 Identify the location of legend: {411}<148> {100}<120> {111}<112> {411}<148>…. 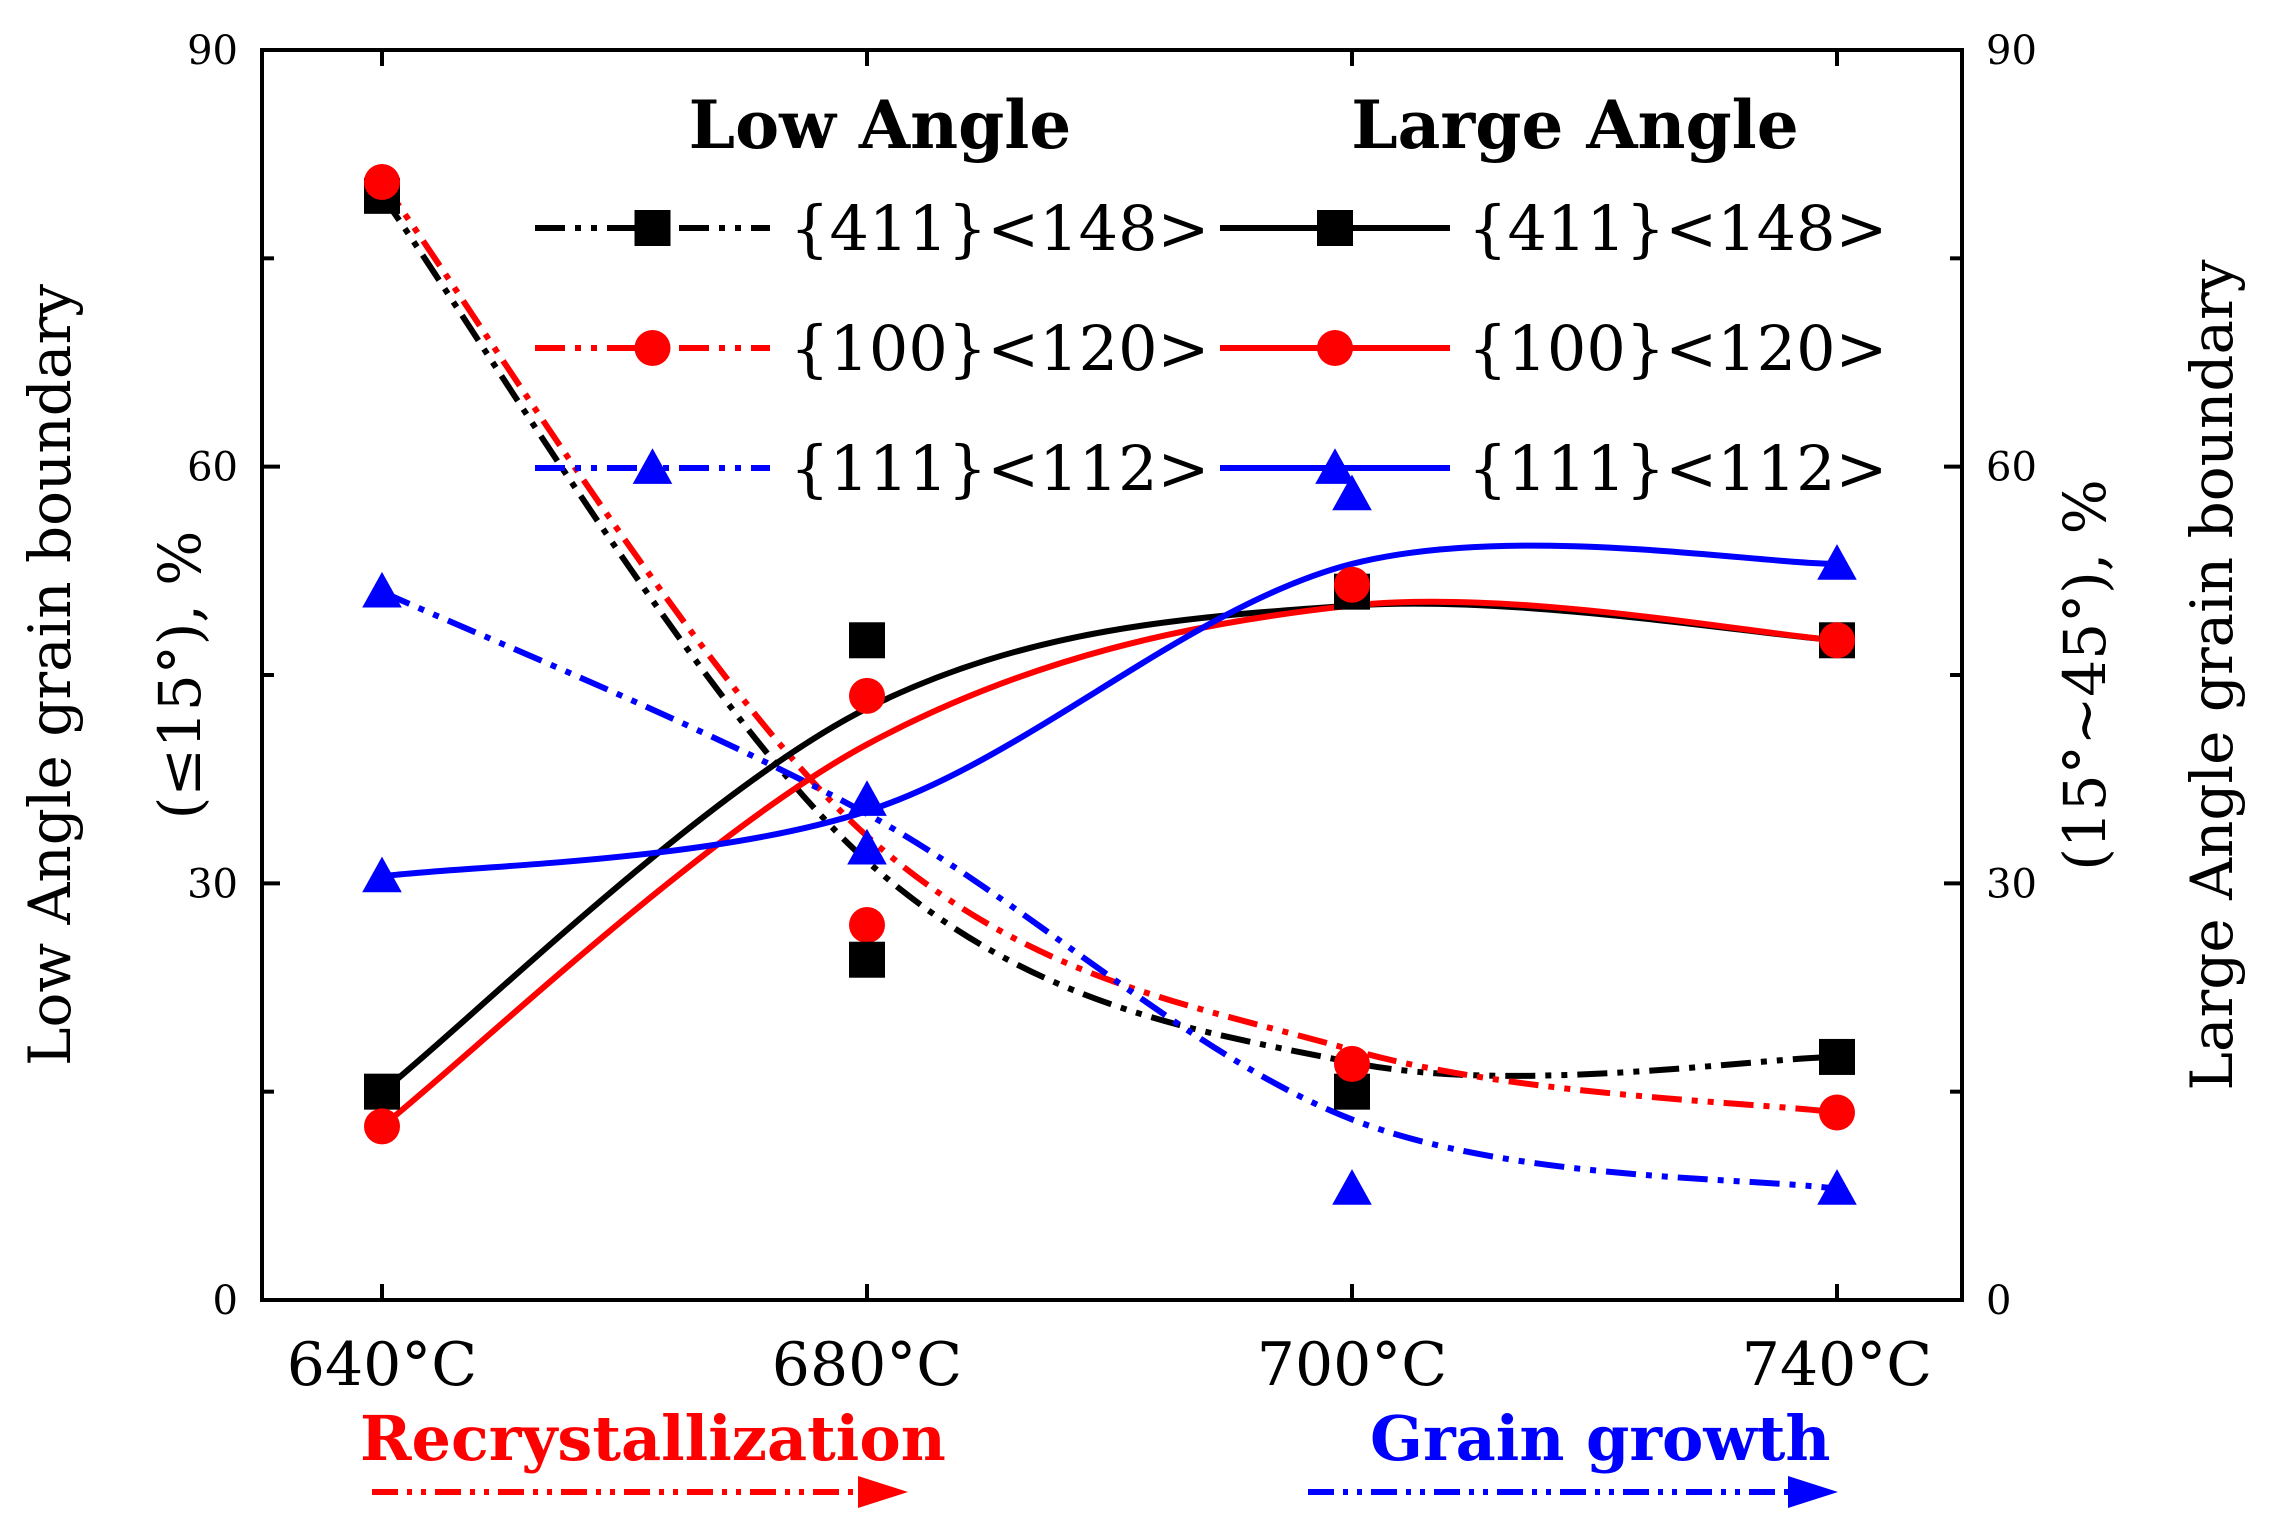
(1211, 348).